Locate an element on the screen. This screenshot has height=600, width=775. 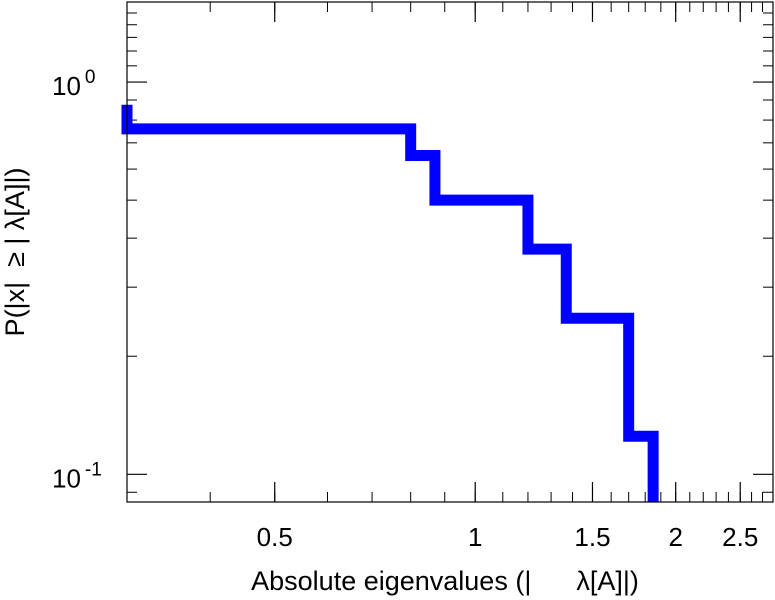
x-axis-label: Absolute eigenvalues (| λ[A]|) is located at coordinates (445, 581).